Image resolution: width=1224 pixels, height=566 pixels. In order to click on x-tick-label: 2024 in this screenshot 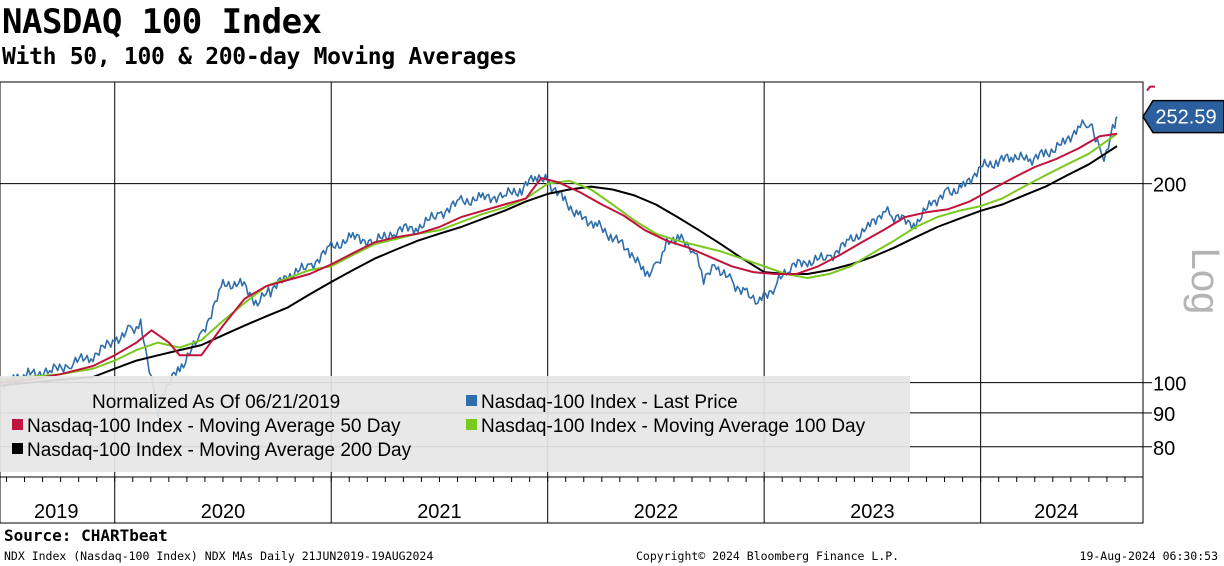, I will do `click(1056, 512)`.